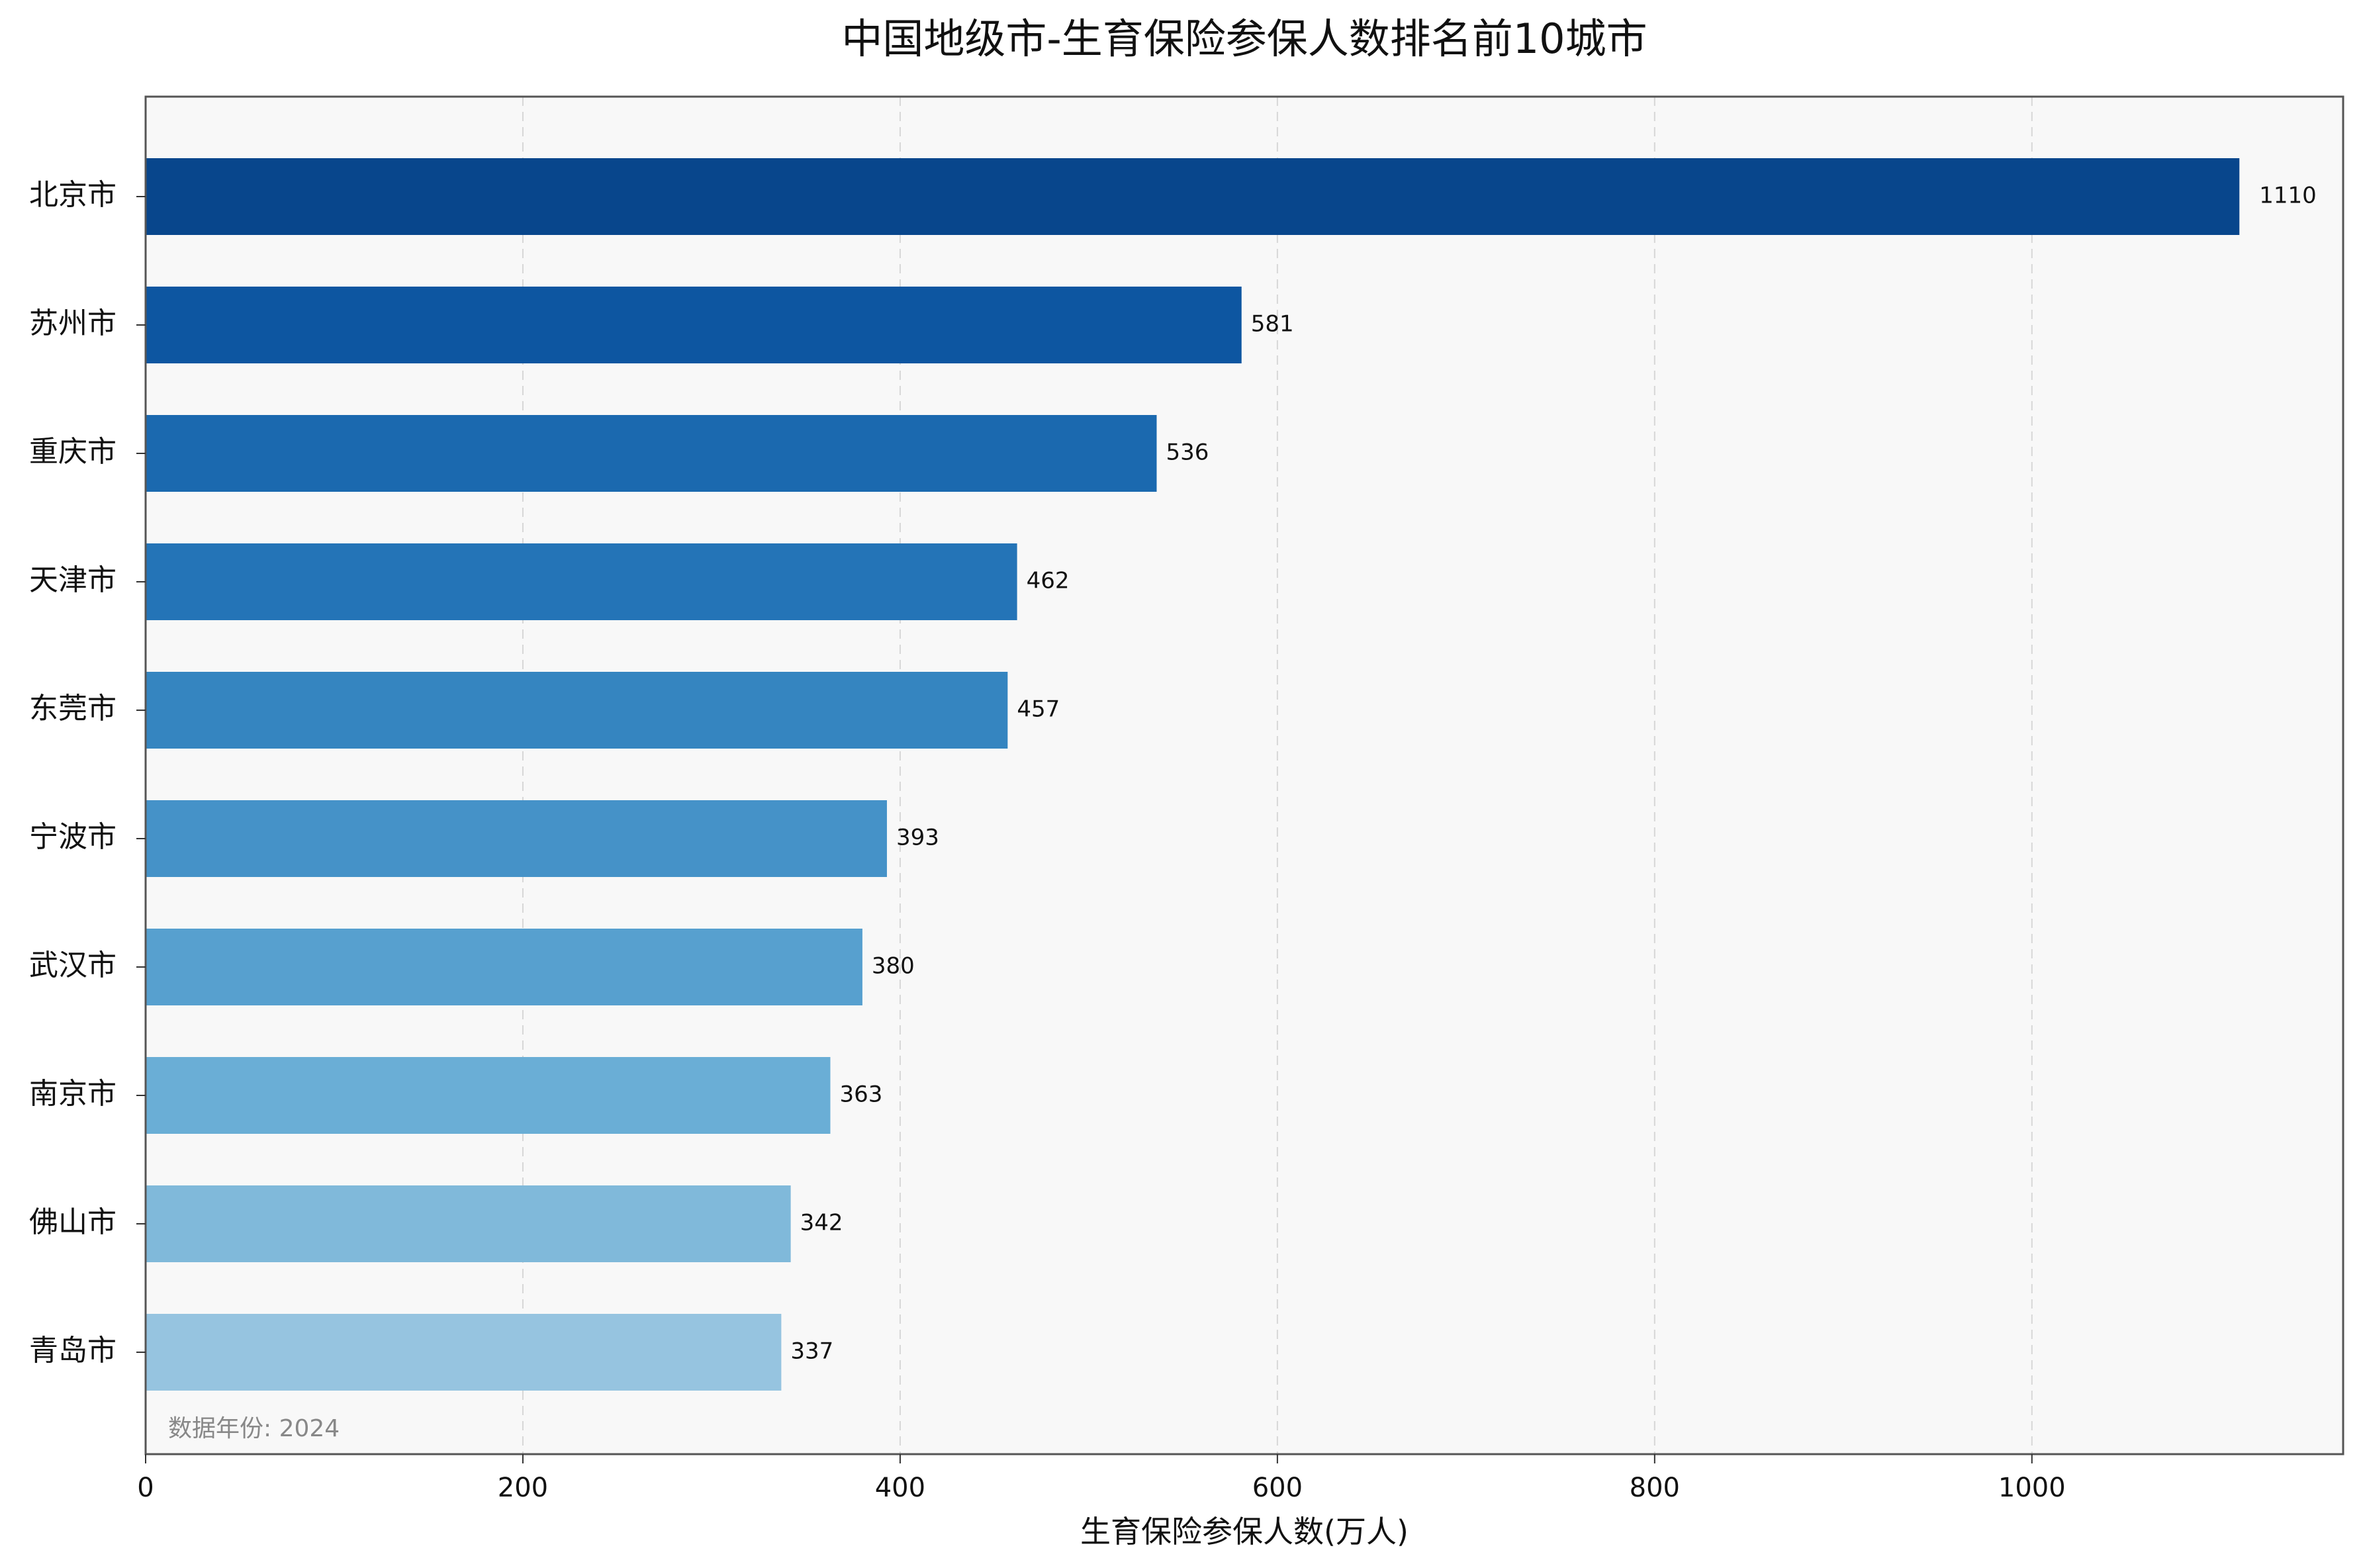  What do you see at coordinates (1244, 39) in the screenshot?
I see `chart-title: 中国地级市-生育保险参保人数排名前10城市` at bounding box center [1244, 39].